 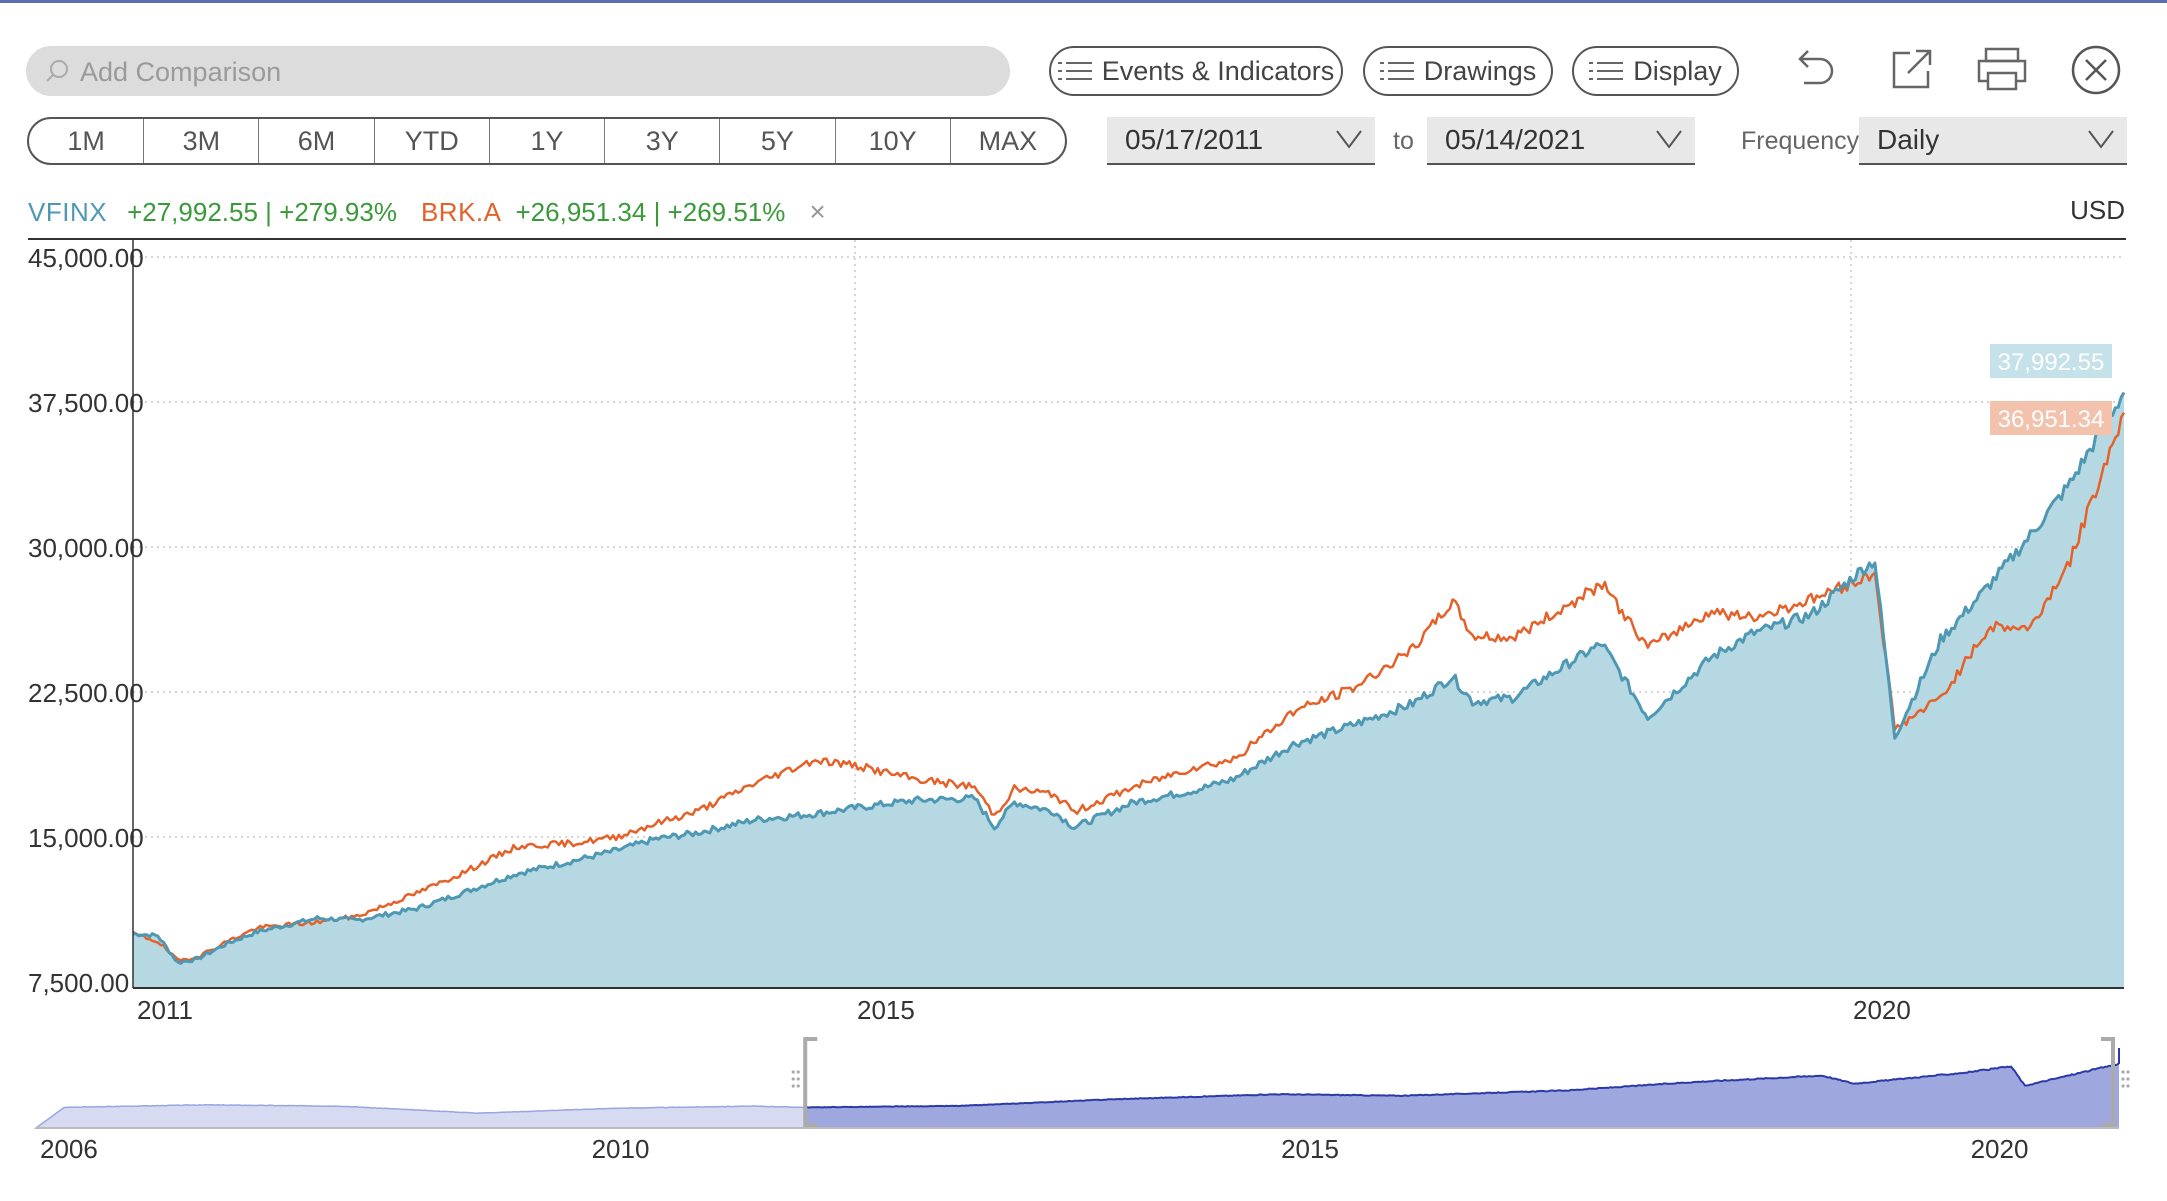 I want to click on y-tick-label: 30,000.00, so click(x=86, y=548).